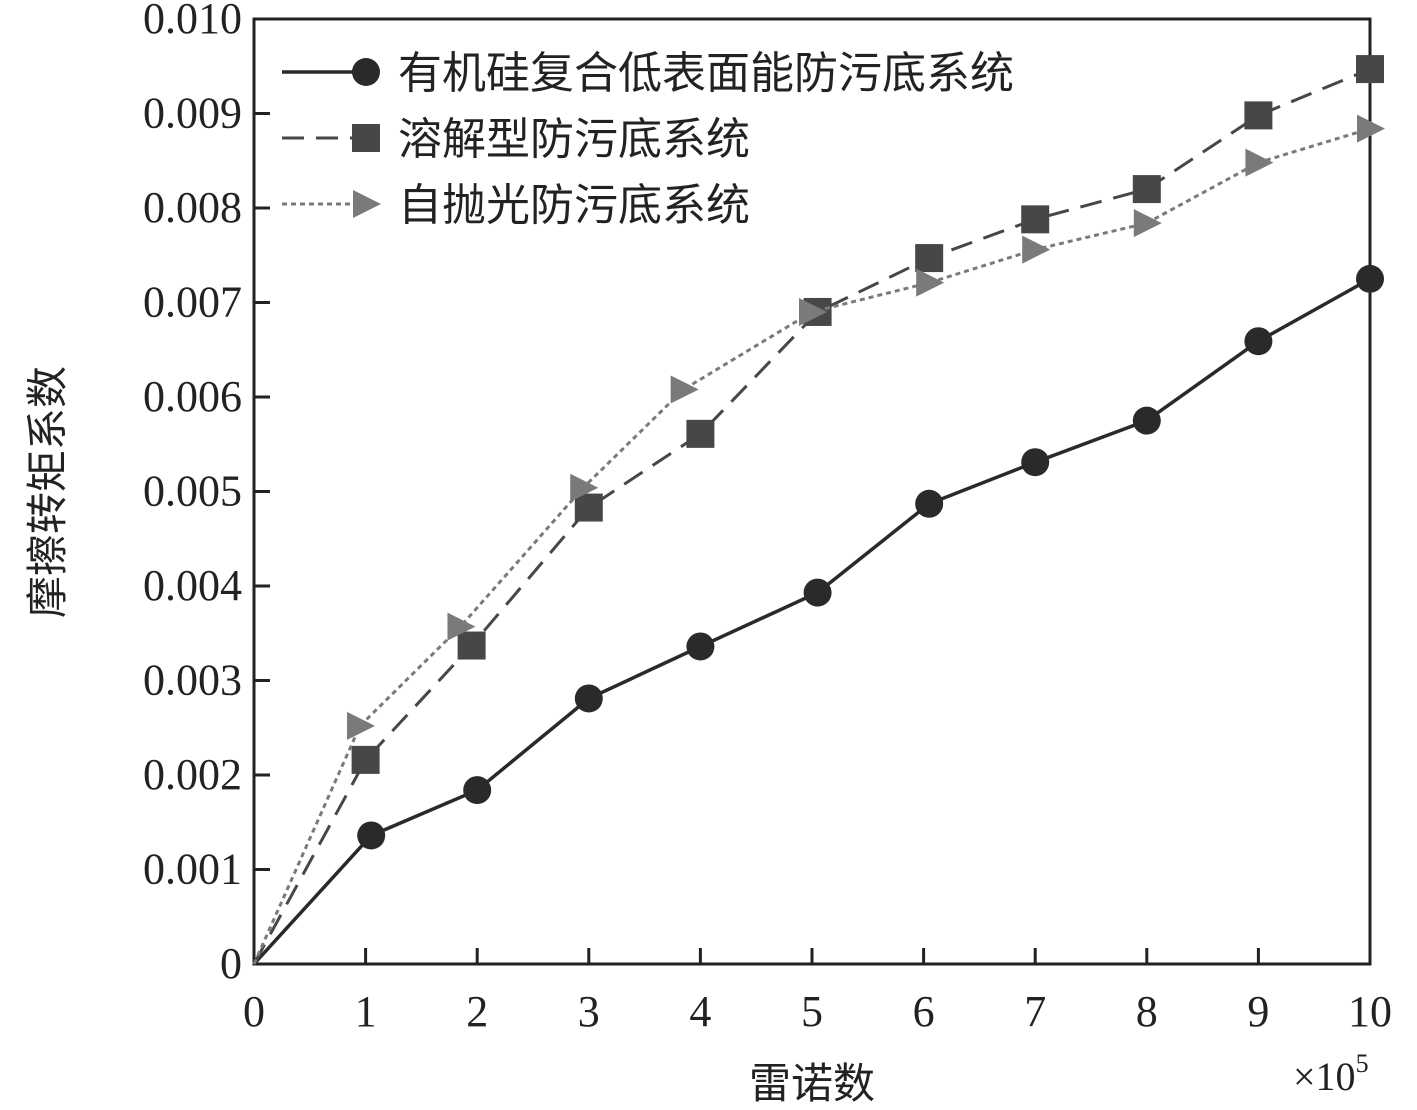 Image resolution: width=1417 pixels, height=1110 pixels. What do you see at coordinates (1258, 1011) in the screenshot?
I see `x-tick-label: 9` at bounding box center [1258, 1011].